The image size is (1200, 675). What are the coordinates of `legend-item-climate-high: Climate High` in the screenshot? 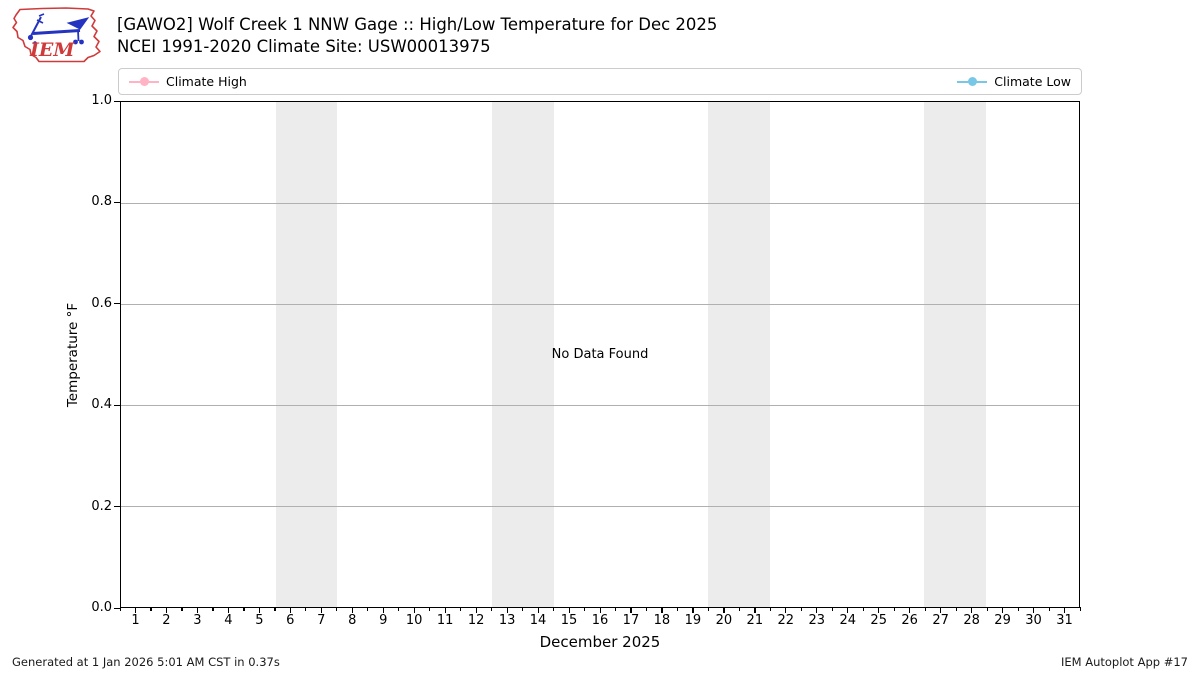 It's located at (188, 81).